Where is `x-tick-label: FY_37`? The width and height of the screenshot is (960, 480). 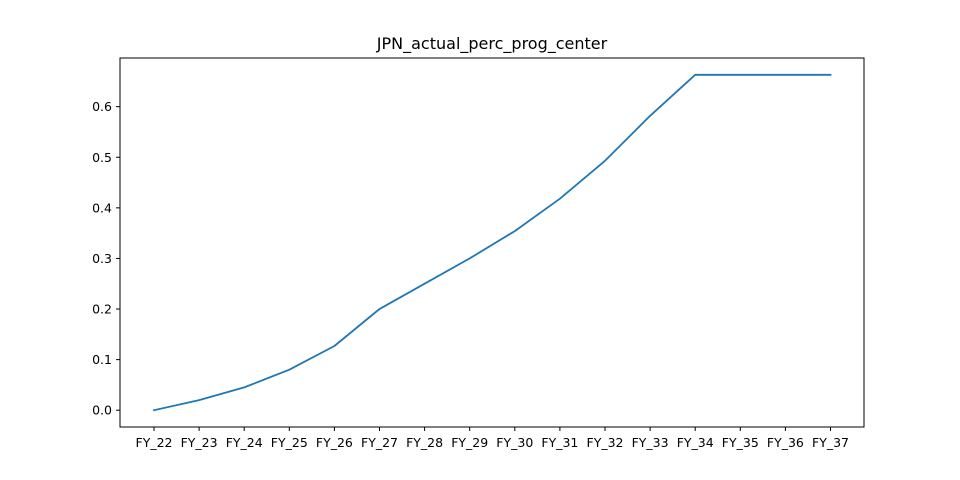
x-tick-label: FY_37 is located at coordinates (830, 442).